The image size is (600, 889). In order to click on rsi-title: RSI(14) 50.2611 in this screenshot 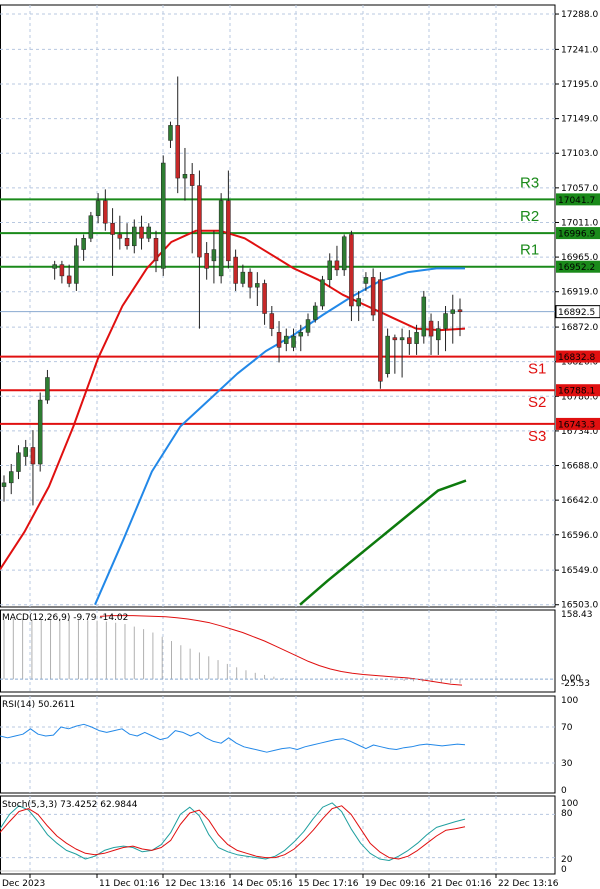, I will do `click(38, 705)`.